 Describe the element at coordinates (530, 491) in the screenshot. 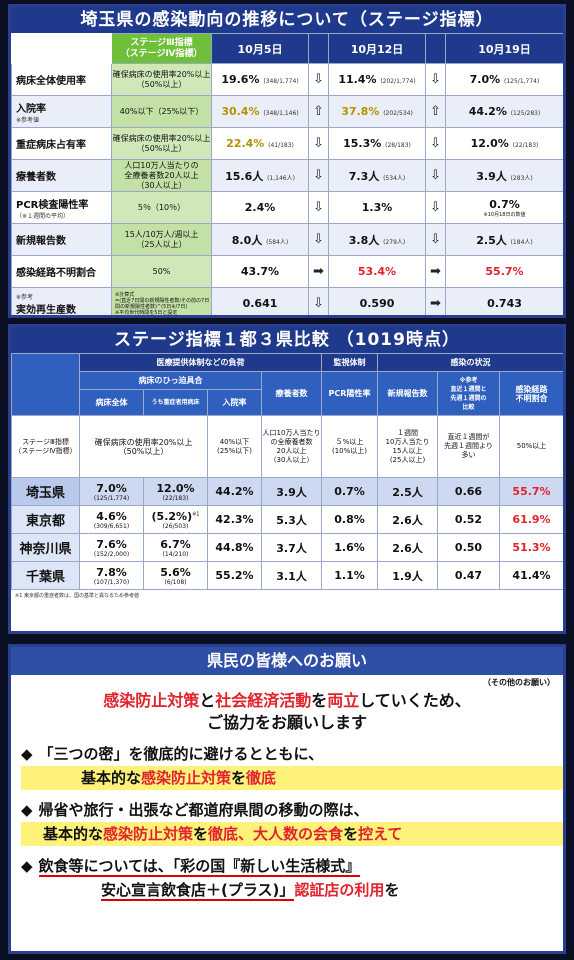

I see `compare-value: 55.7%` at that location.